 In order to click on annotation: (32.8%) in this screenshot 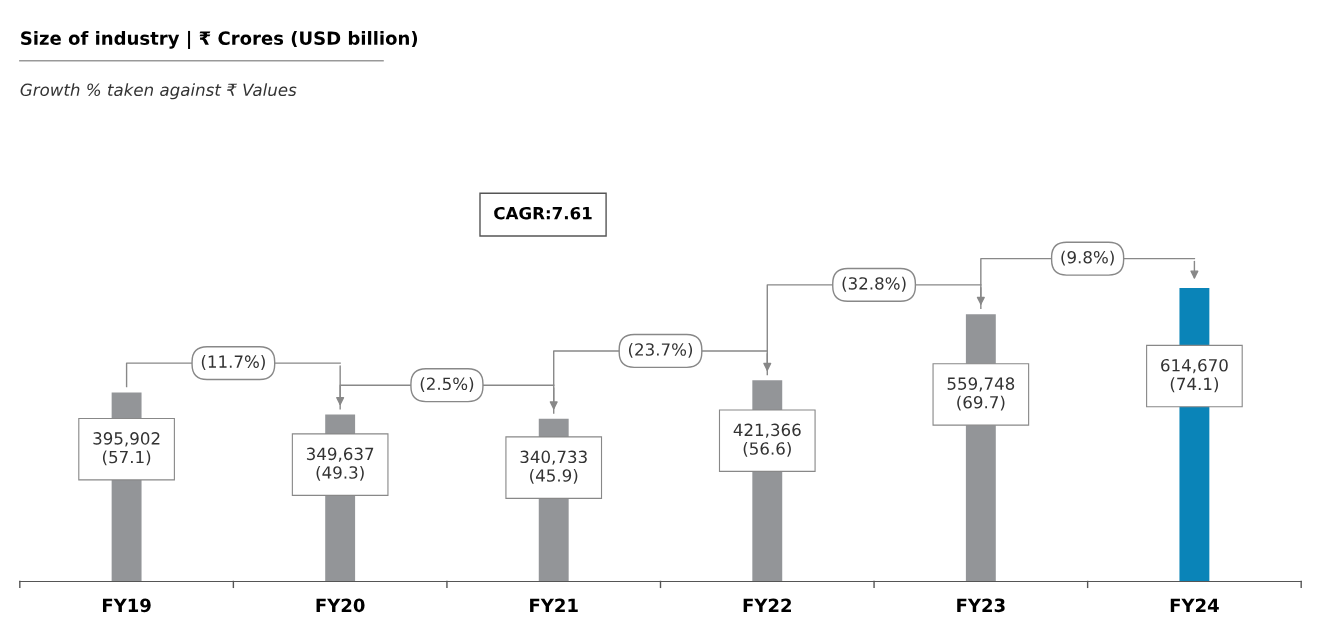, I will do `click(874, 284)`.